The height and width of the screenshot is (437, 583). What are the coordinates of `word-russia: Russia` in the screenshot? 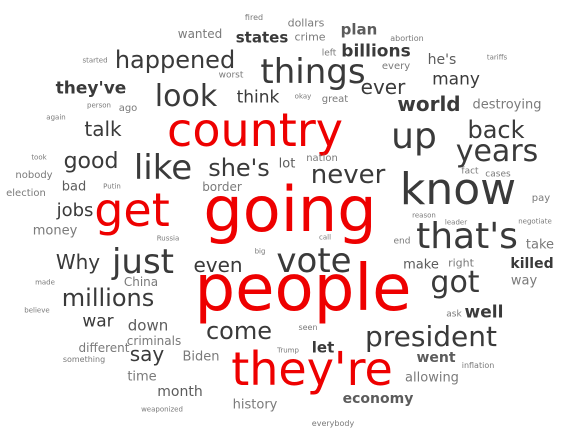 It's located at (168, 238).